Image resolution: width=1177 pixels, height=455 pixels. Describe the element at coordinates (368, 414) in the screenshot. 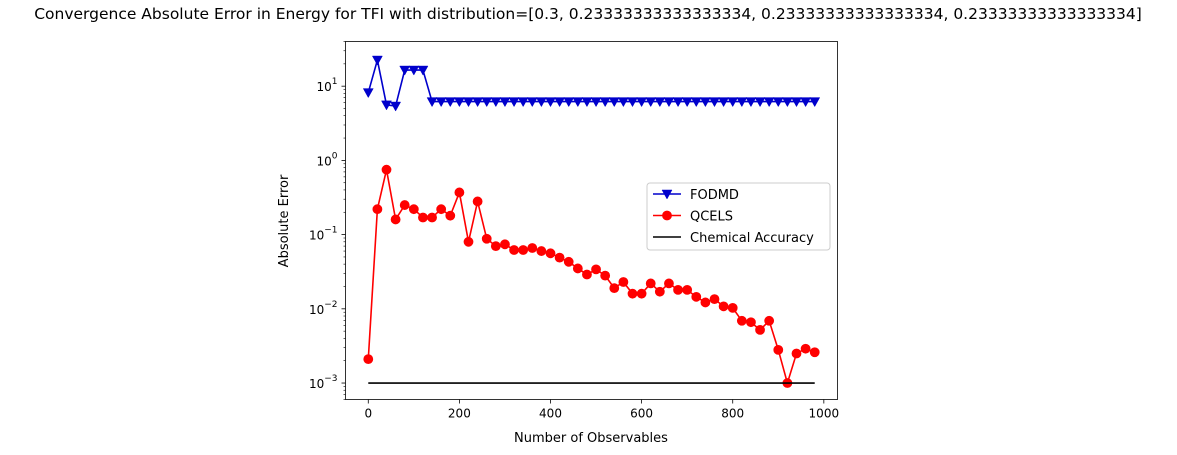

I see `x-tick-label: 0` at that location.